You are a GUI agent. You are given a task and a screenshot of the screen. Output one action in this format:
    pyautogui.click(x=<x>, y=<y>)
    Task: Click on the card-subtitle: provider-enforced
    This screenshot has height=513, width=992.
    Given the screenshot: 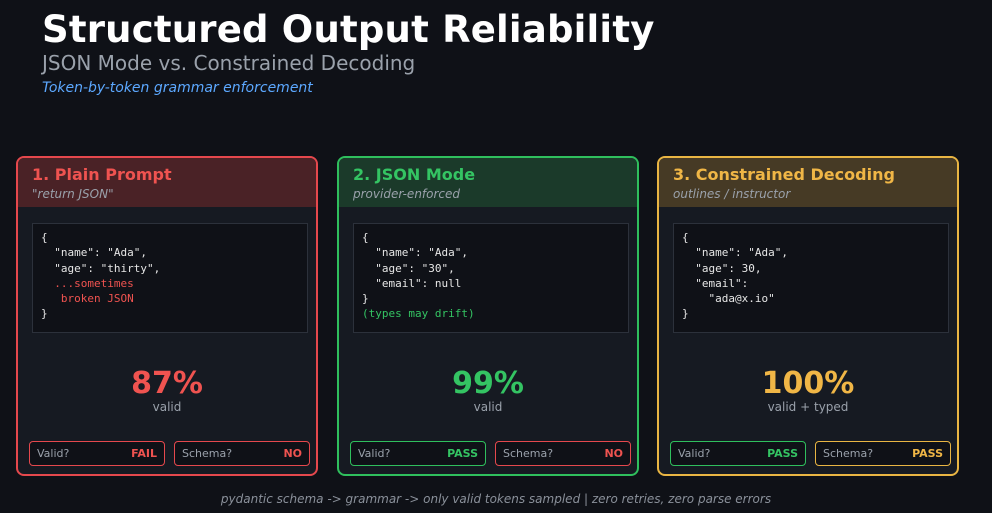 What is the action you would take?
    pyautogui.click(x=407, y=194)
    